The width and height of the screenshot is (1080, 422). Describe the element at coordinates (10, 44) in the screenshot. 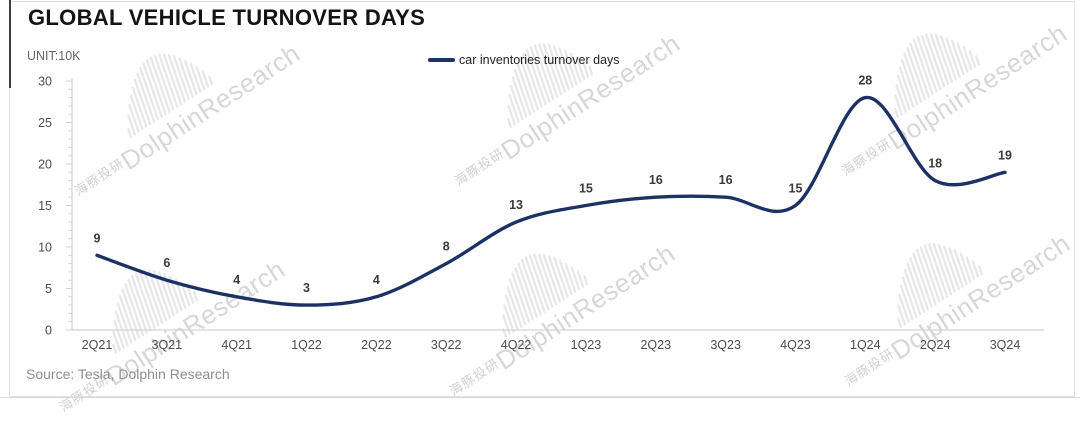

I see `left-dark-edge` at that location.